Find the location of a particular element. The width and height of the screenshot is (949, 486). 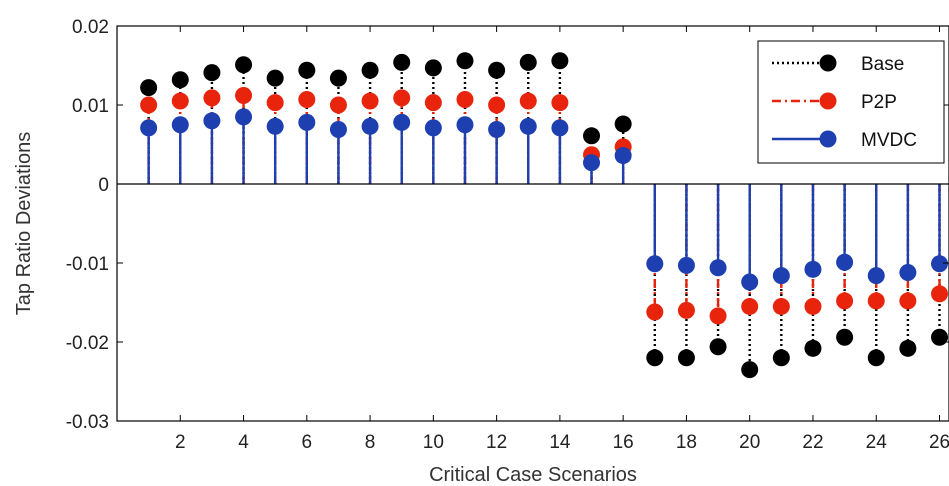

y-tick-label: 0 is located at coordinates (103, 185).